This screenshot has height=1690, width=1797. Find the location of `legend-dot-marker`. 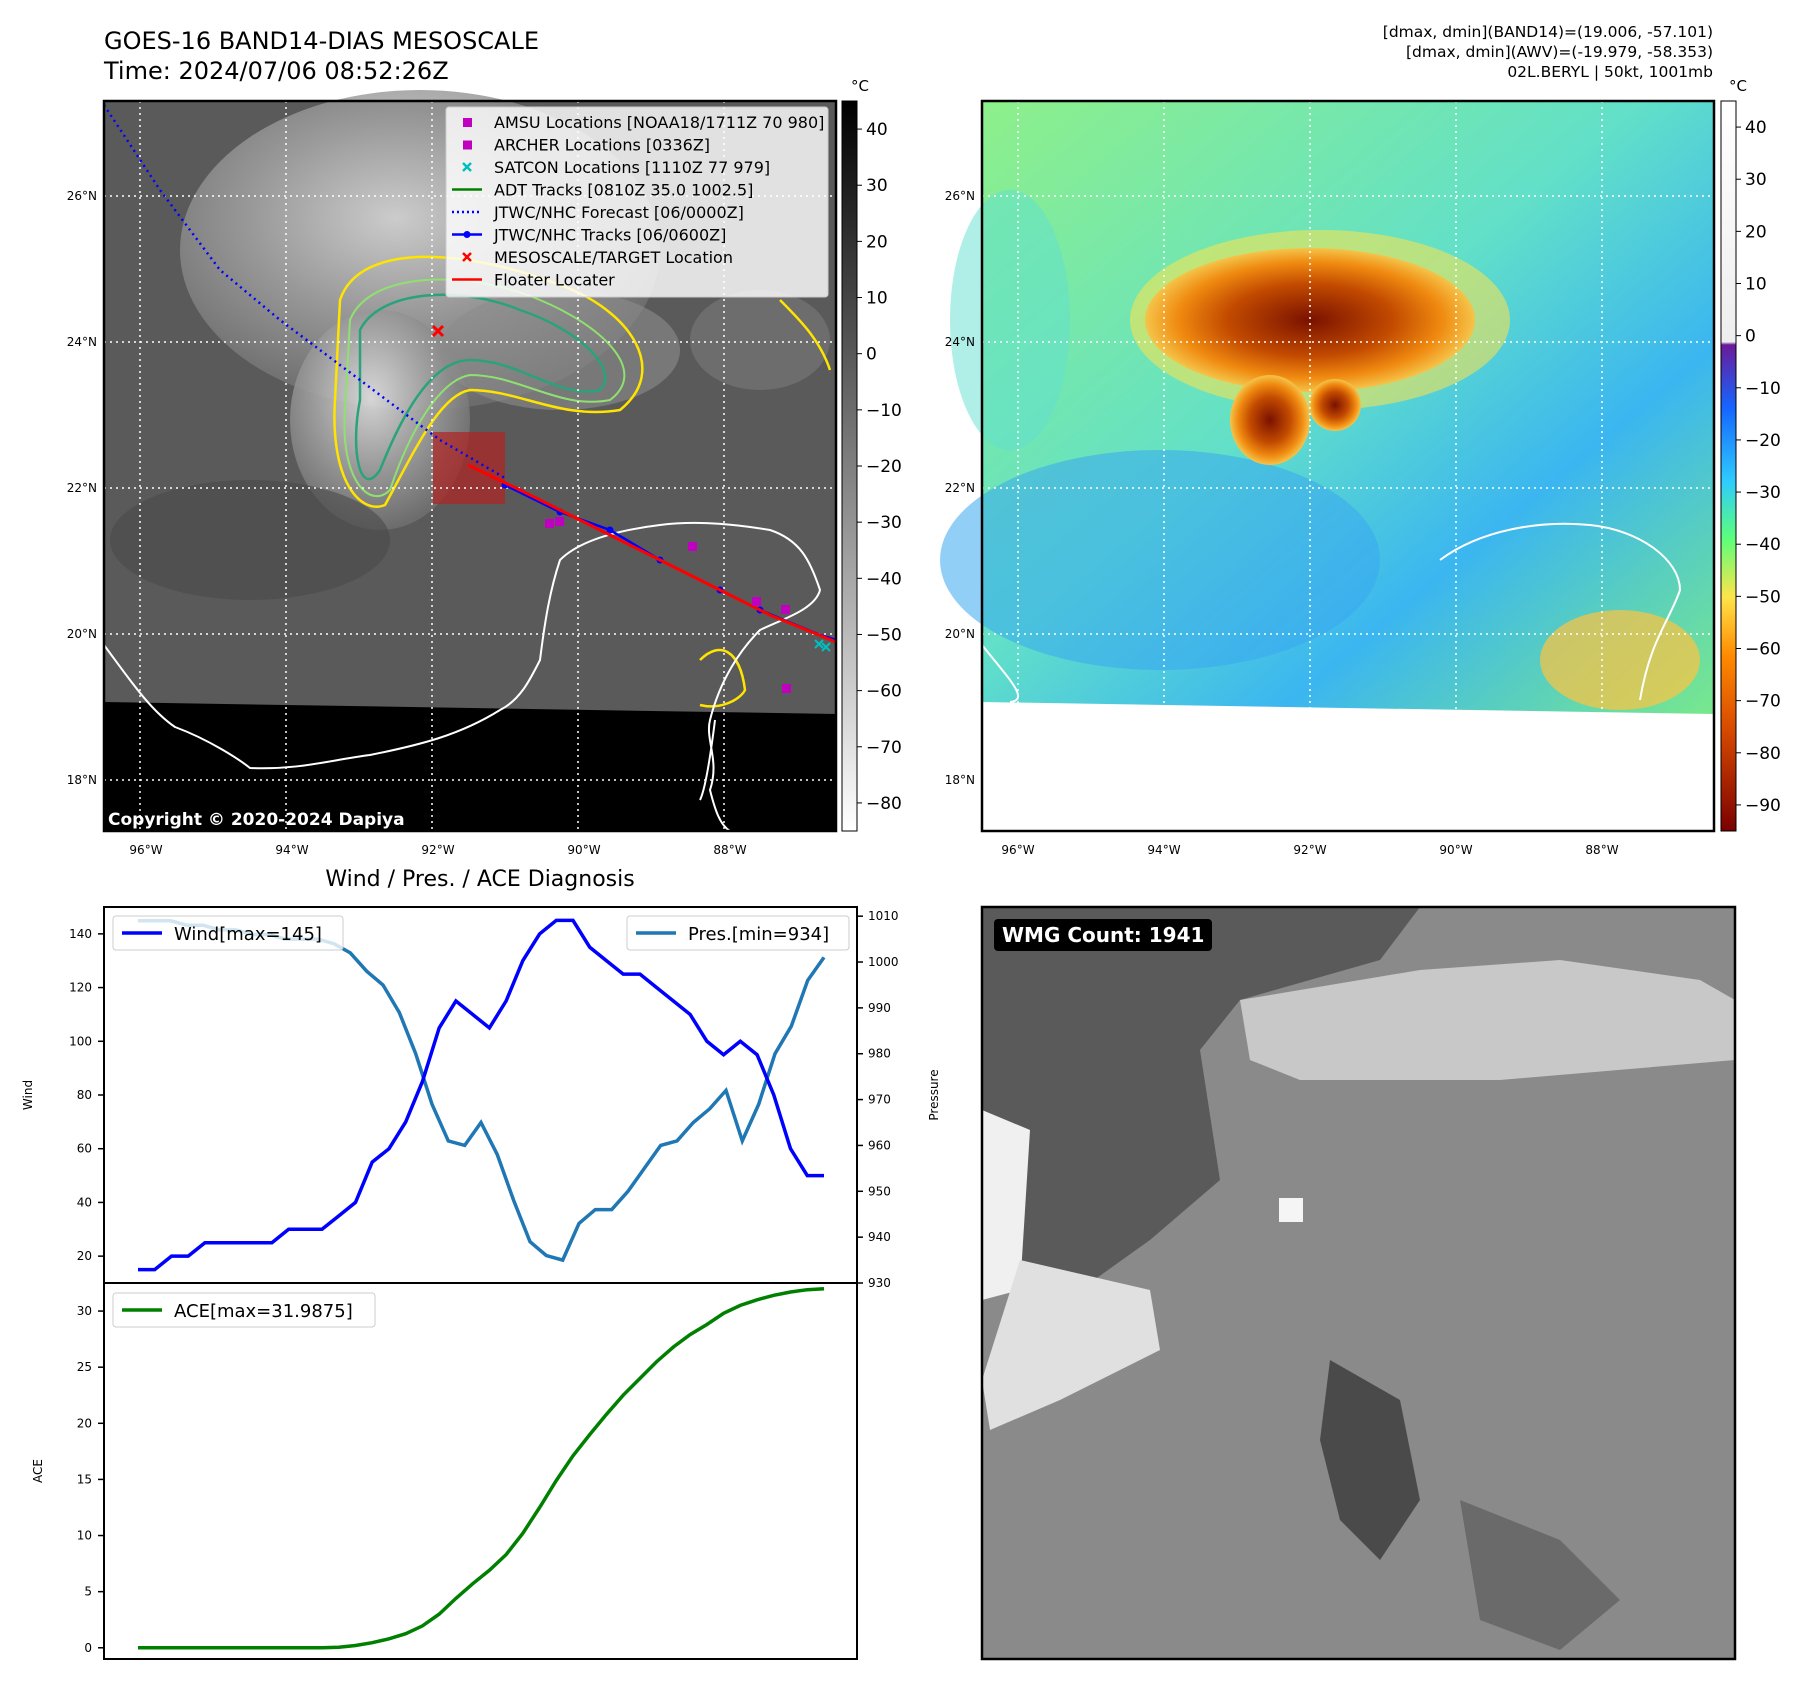

legend-dot-marker is located at coordinates (467, 234).